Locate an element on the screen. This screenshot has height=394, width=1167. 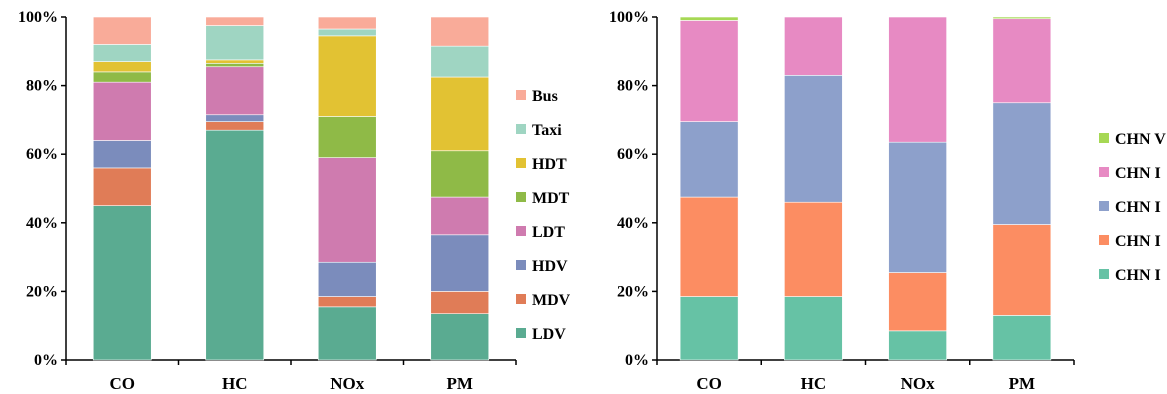
legend-label: Bus is located at coordinates (545, 96).